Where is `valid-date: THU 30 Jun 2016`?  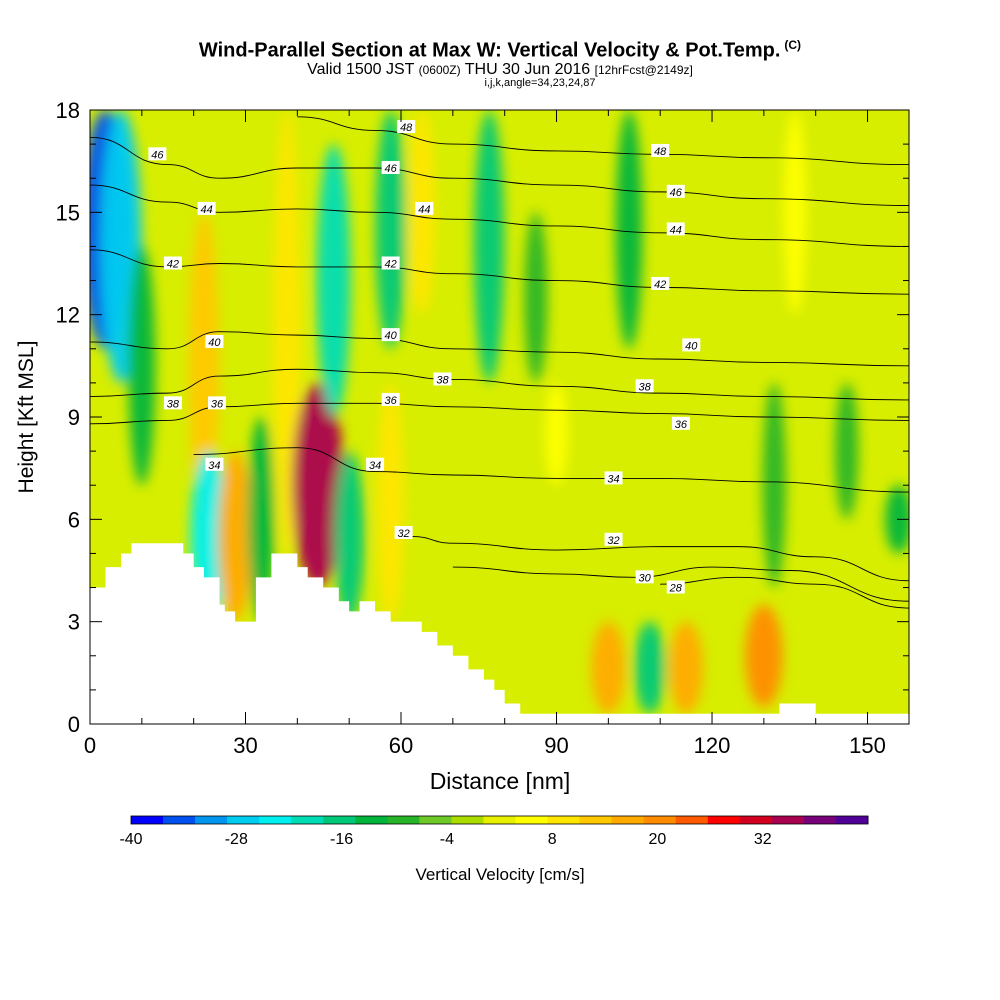
valid-date: THU 30 Jun 2016 is located at coordinates (527, 69).